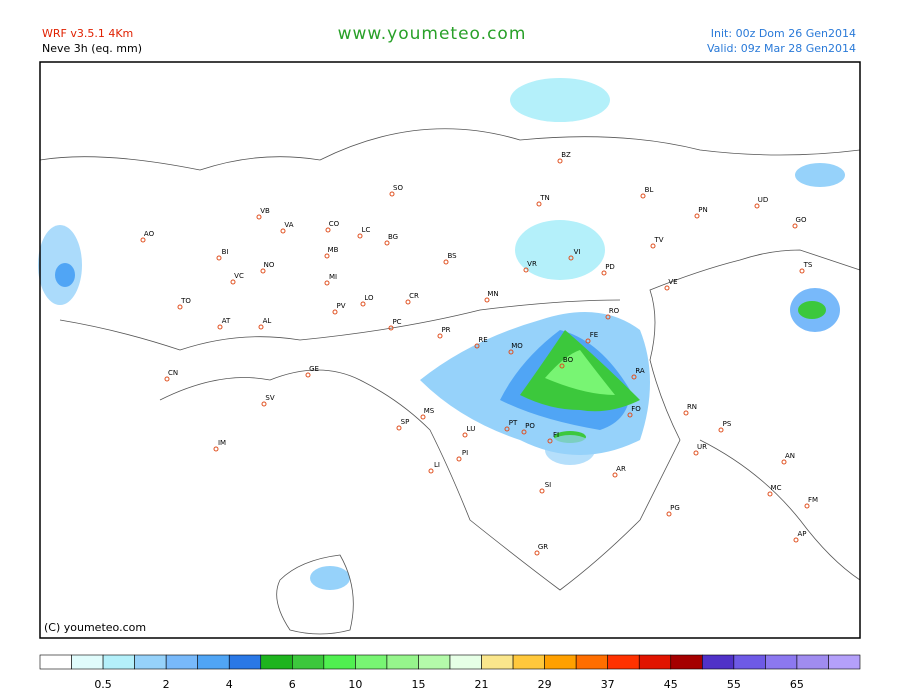 This screenshot has height=700, width=900. What do you see at coordinates (530, 426) in the screenshot?
I see `city-label: PO` at bounding box center [530, 426].